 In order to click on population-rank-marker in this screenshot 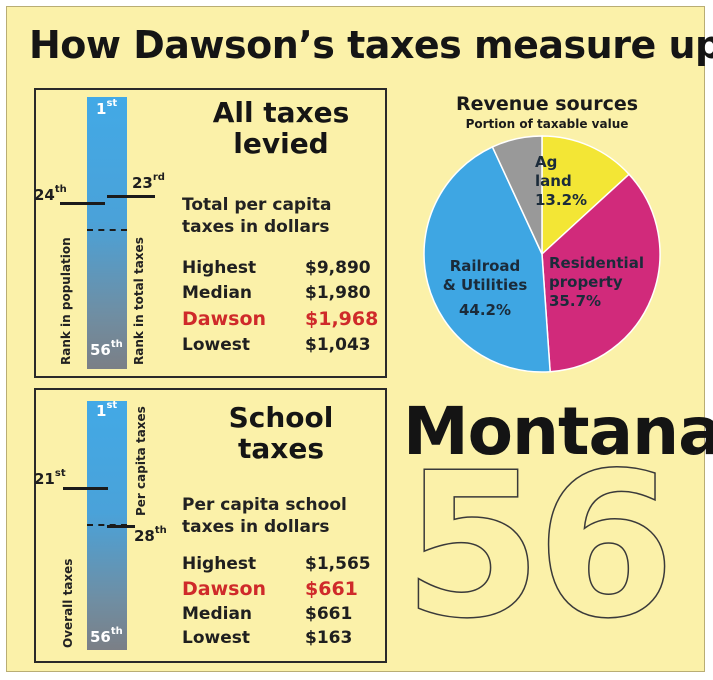, I will do `click(82, 203)`.